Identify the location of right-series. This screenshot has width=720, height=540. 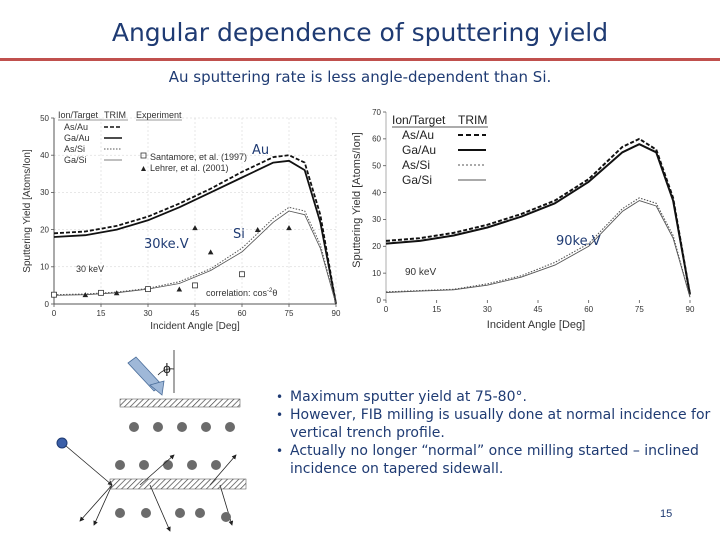
(538, 217).